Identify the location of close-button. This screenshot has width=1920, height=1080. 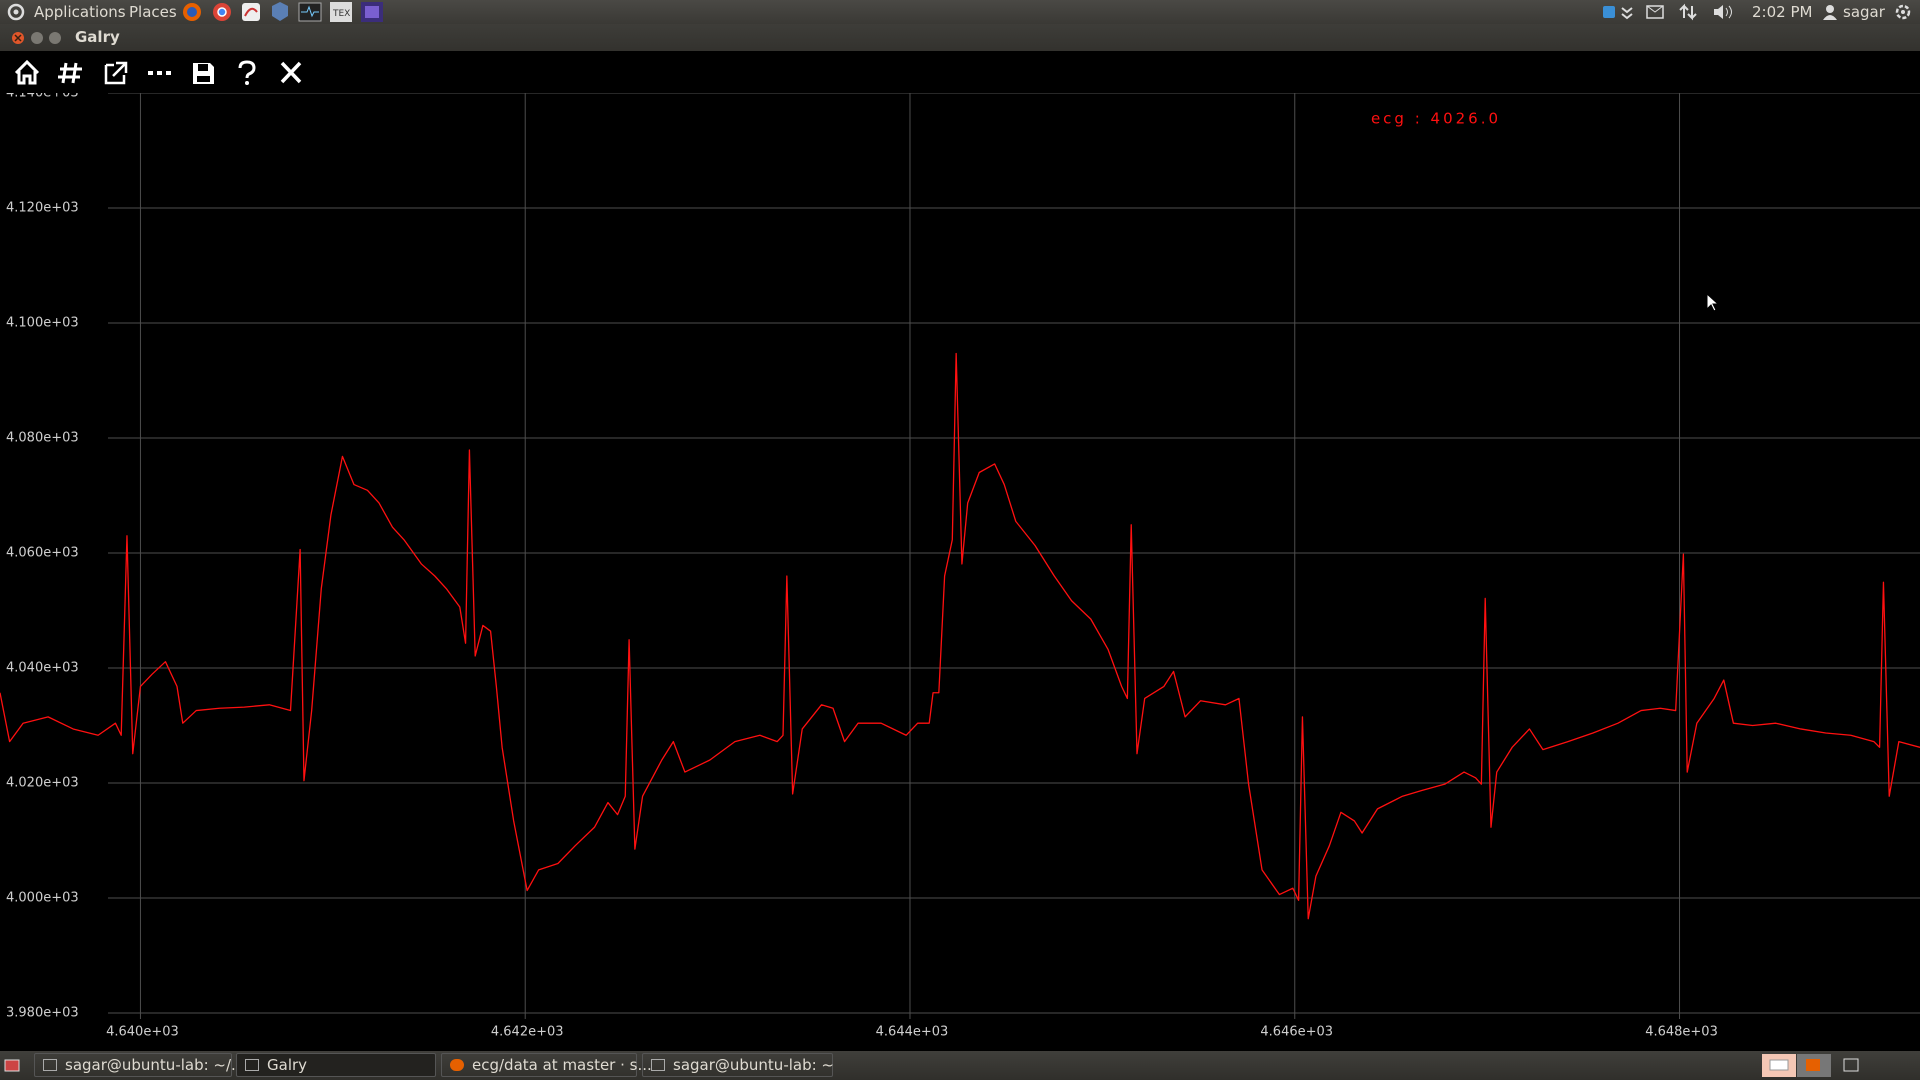
(291, 72).